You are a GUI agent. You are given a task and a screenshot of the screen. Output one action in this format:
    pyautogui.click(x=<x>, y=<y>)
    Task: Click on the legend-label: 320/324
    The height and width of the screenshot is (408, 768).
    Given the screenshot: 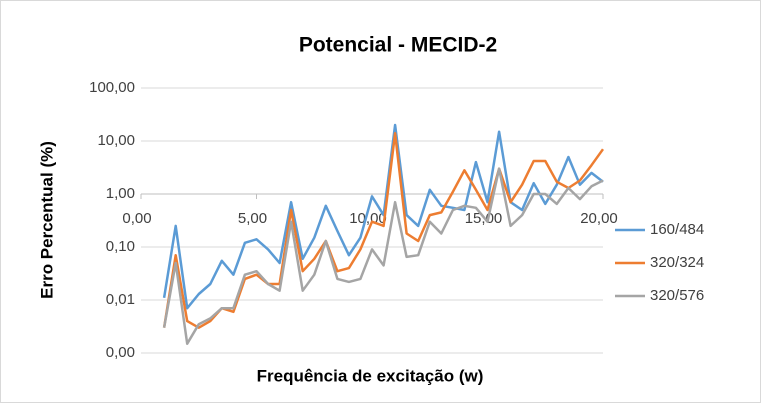 What is the action you would take?
    pyautogui.click(x=677, y=262)
    